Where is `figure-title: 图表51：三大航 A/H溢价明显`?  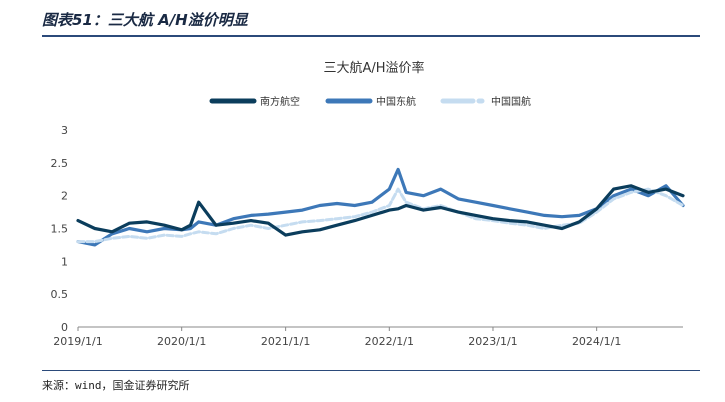
figure-title: 图表51：三大航 A/H溢价明显 is located at coordinates (145, 20).